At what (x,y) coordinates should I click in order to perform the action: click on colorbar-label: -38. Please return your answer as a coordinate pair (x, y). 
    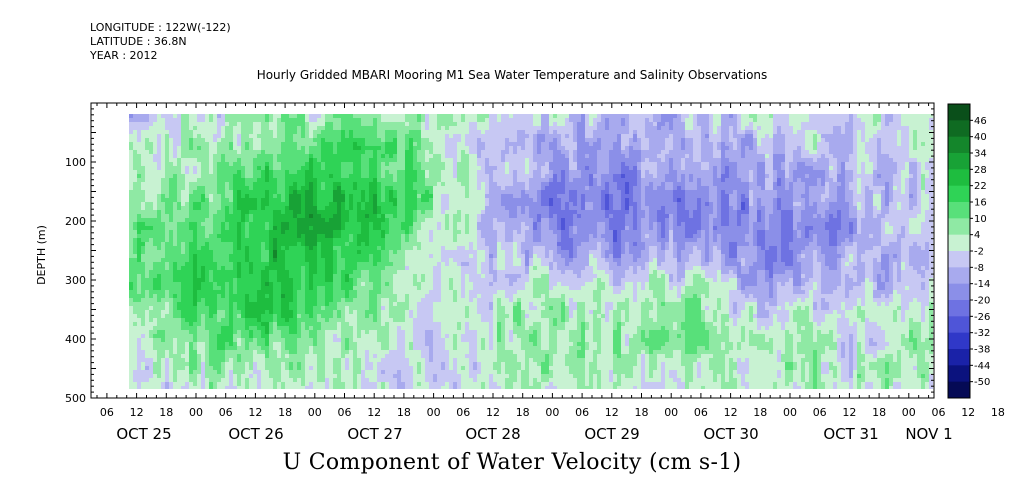
    Looking at the image, I should click on (982, 350).